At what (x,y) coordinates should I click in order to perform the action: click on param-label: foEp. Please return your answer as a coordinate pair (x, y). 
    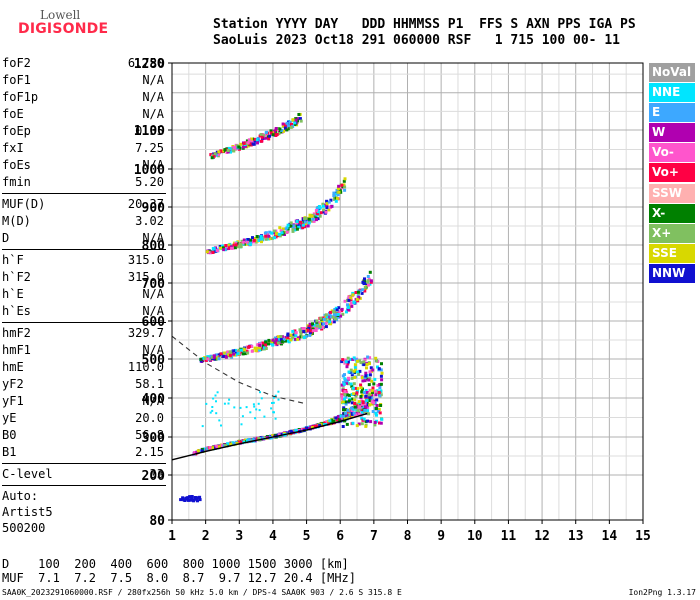
    Looking at the image, I should click on (16, 131).